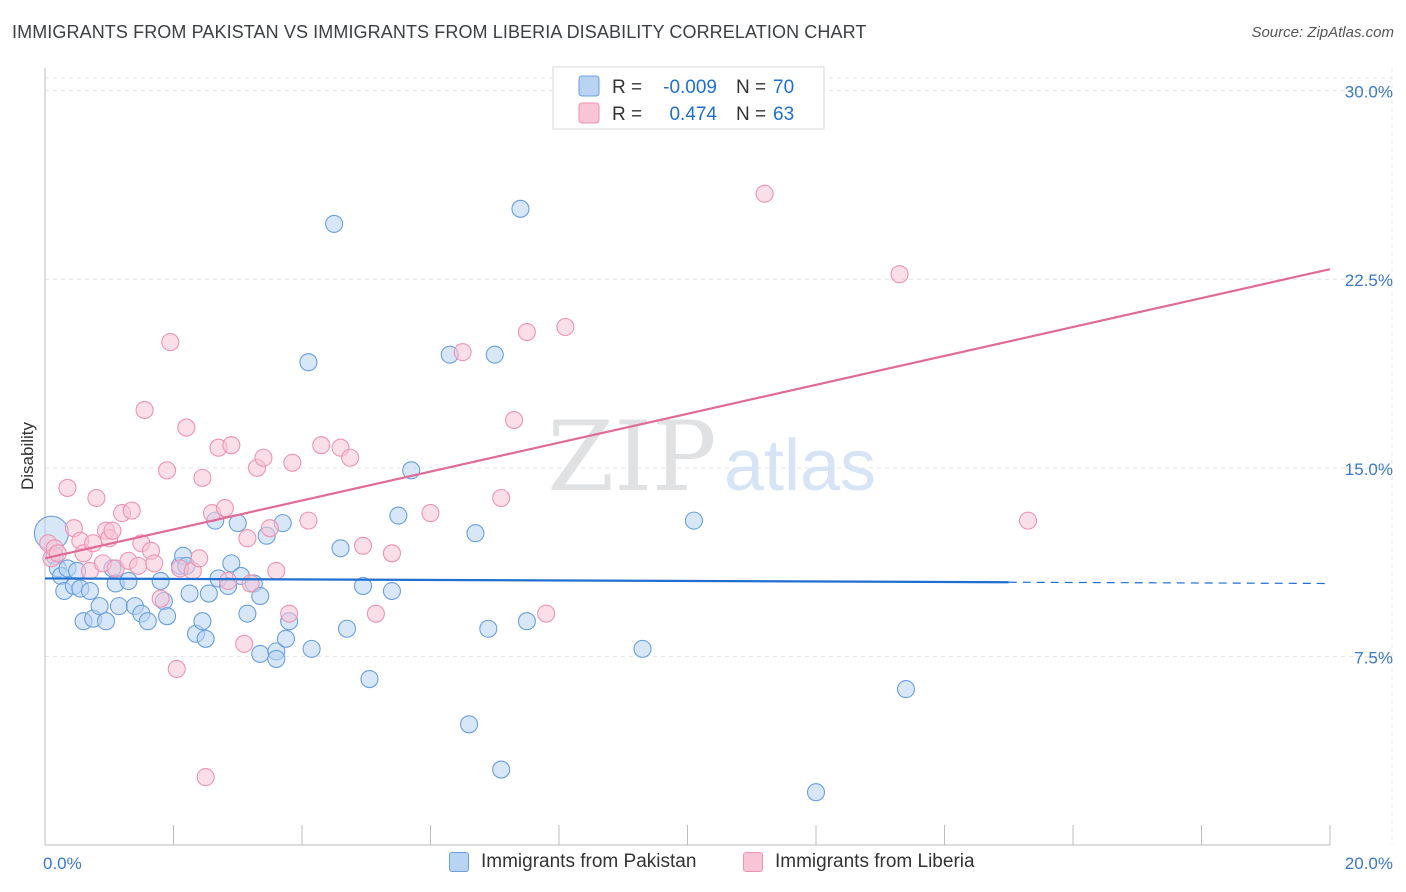  What do you see at coordinates (800, 466) in the screenshot?
I see `watermark-atlas: atlas` at bounding box center [800, 466].